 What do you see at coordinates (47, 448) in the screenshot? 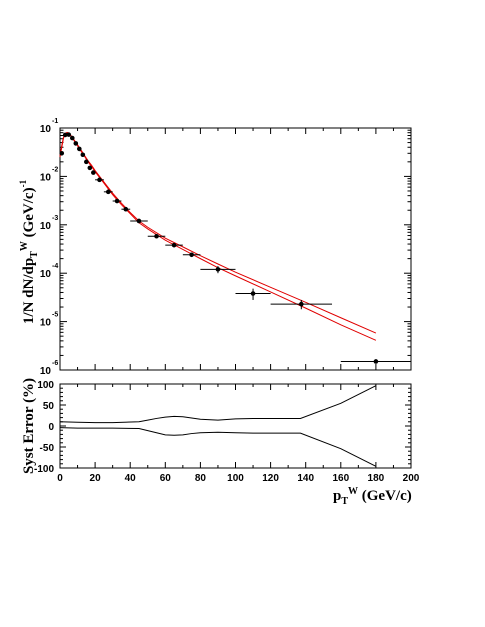
I see `ratio-y-tick-label: -50` at bounding box center [47, 448].